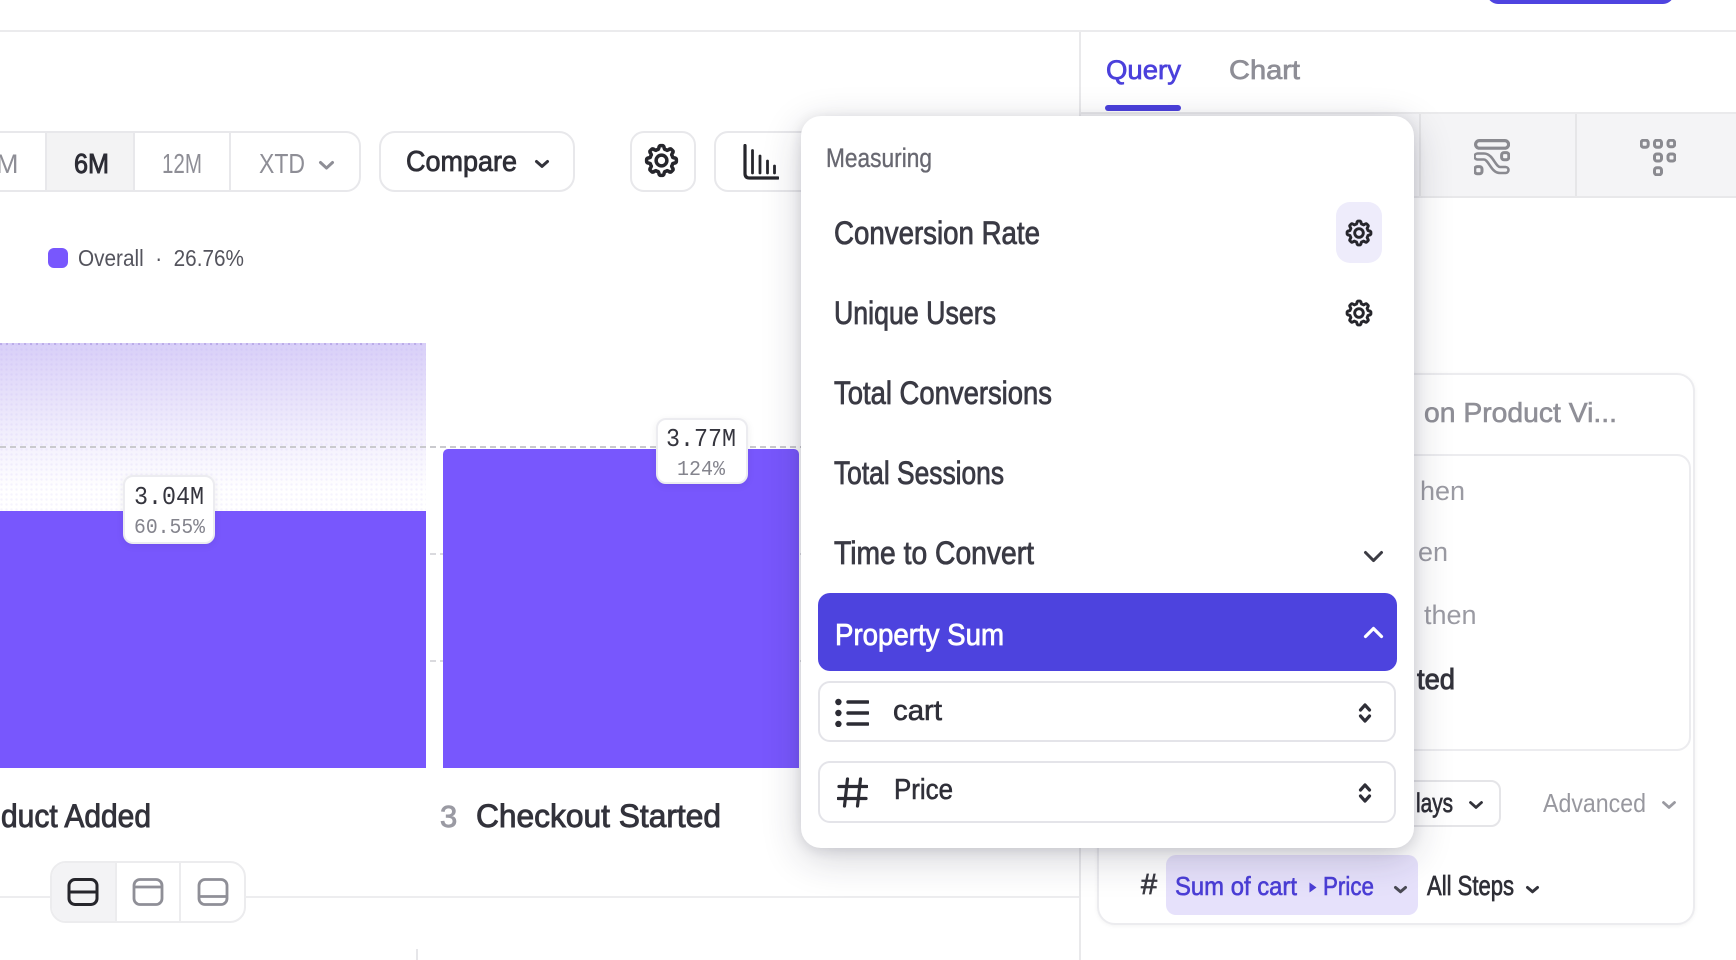  Describe the element at coordinates (91, 163) in the screenshot. I see `svg-text: 6M` at that location.